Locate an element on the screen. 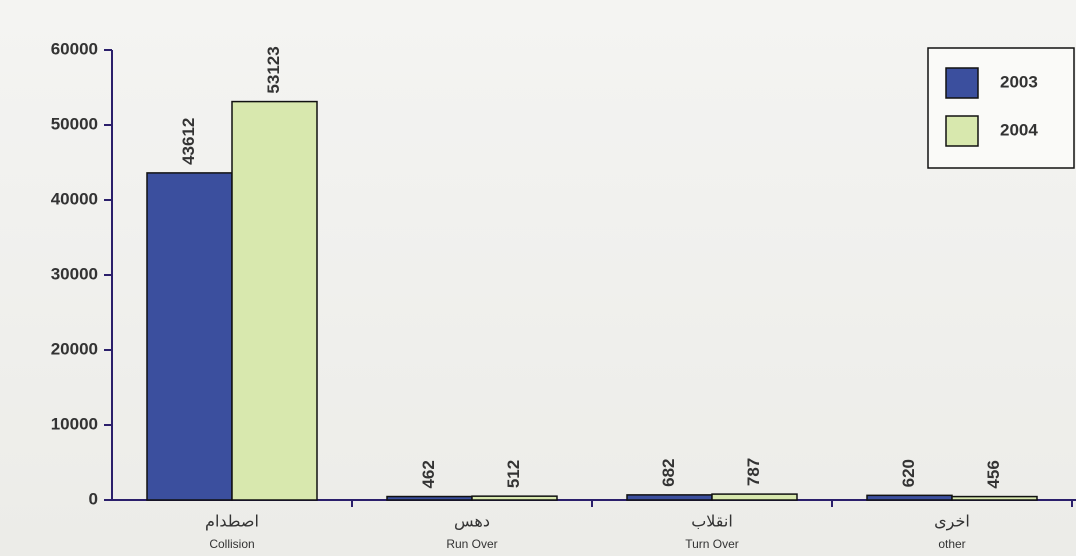  legend-label: 2003 is located at coordinates (1019, 81).